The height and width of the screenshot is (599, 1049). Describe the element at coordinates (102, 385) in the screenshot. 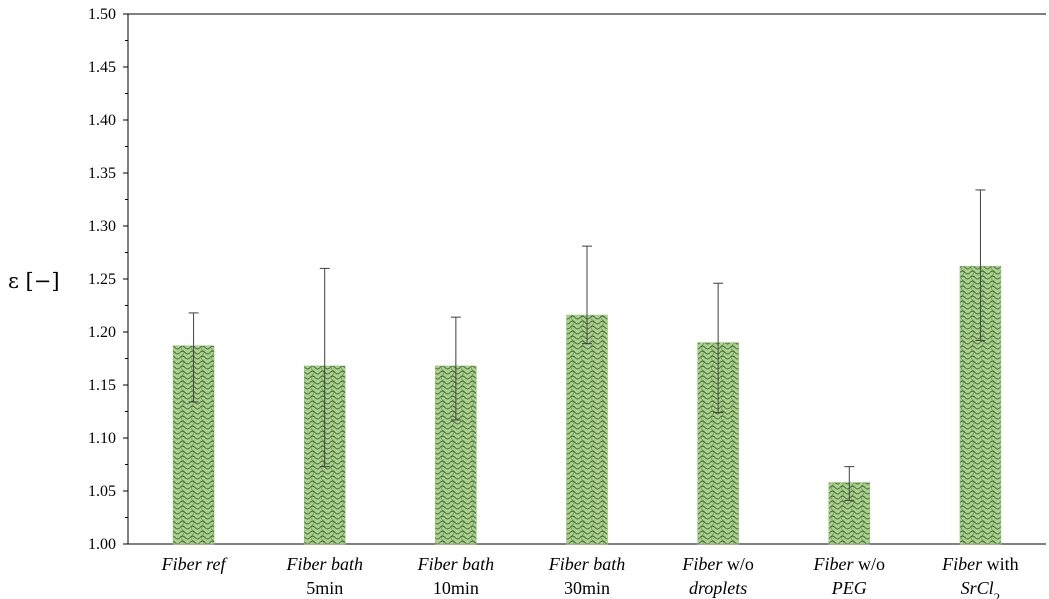

I see `y-tick-label: 1.15` at that location.